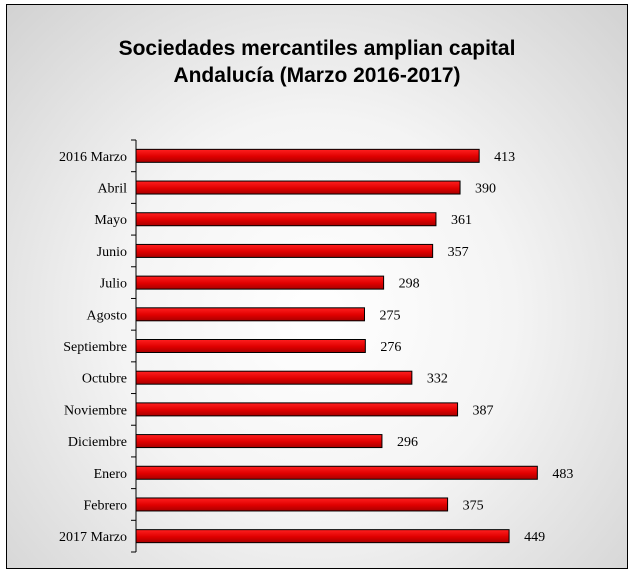 Image resolution: width=632 pixels, height=573 pixels. What do you see at coordinates (107, 315) in the screenshot?
I see `tick-label: Agosto` at bounding box center [107, 315].